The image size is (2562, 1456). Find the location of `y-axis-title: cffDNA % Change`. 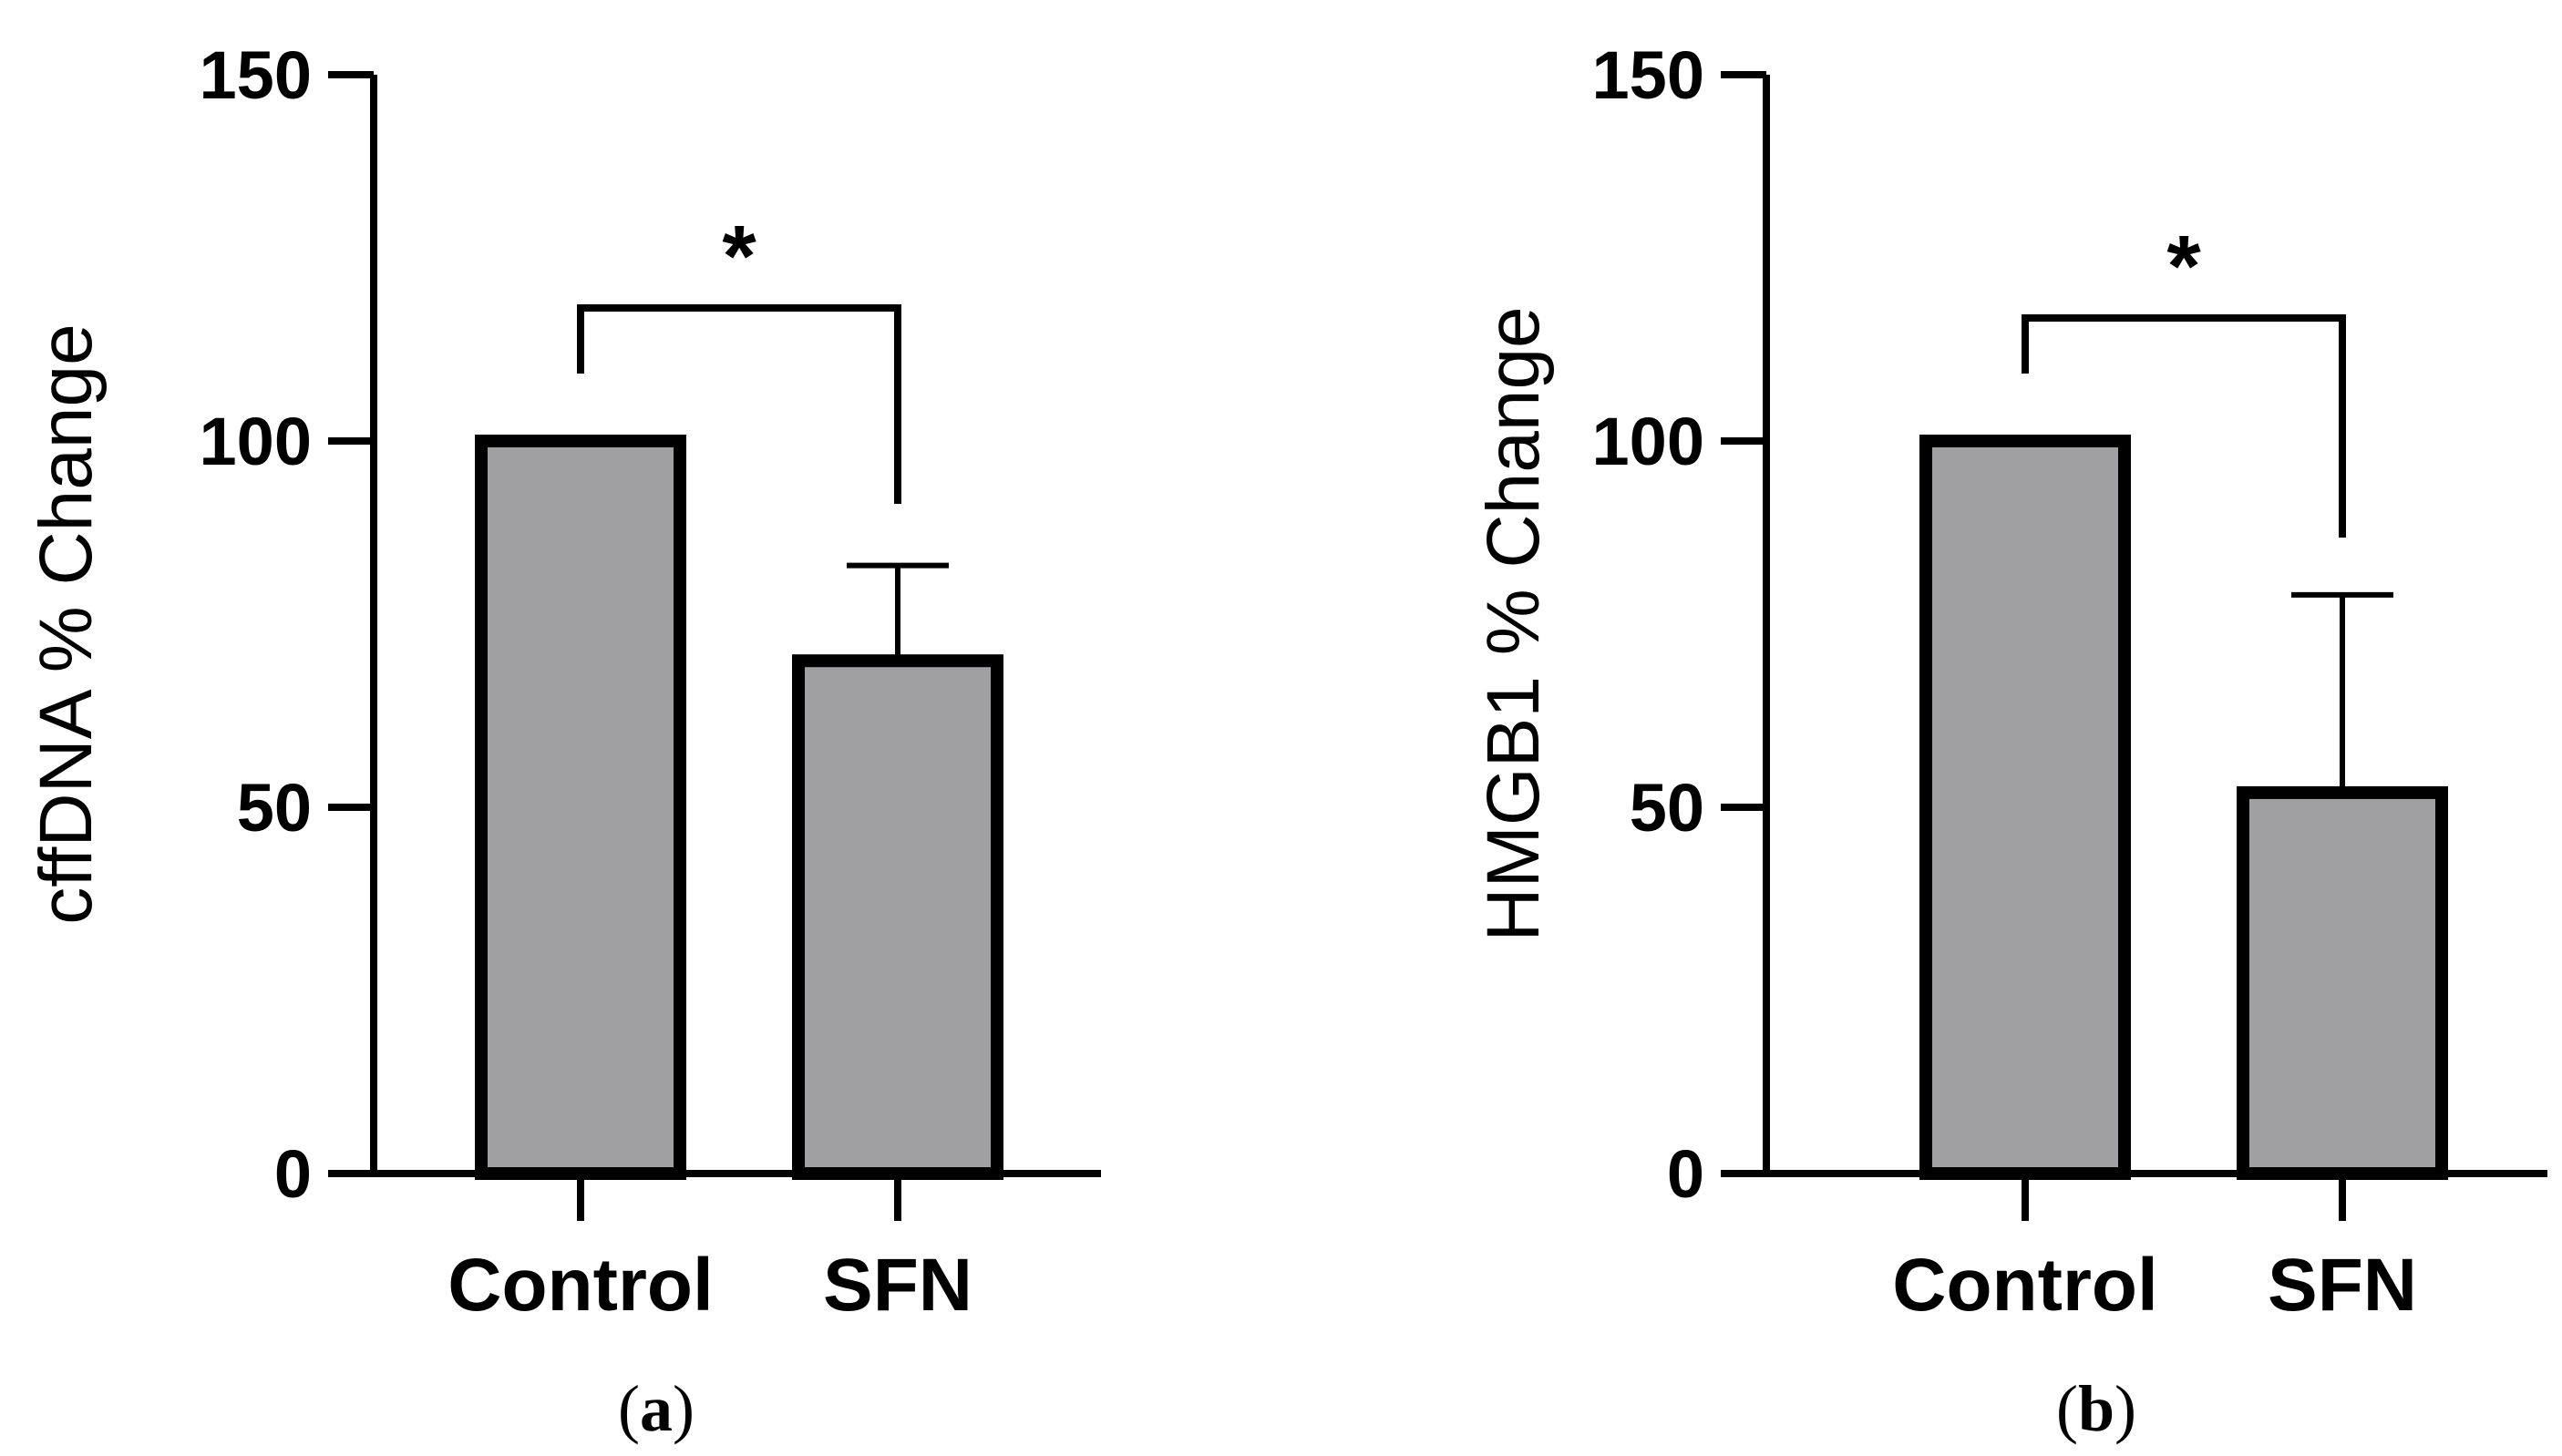

y-axis-title: cffDNA % Change is located at coordinates (66, 623).